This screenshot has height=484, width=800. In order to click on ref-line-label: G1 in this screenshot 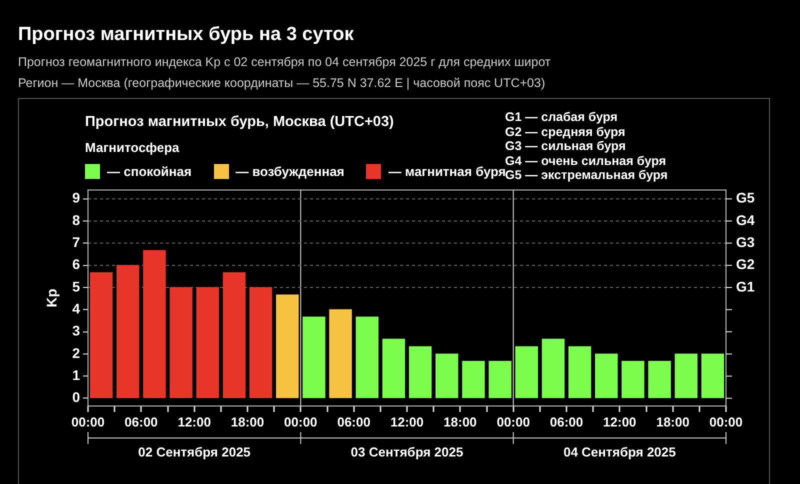, I will do `click(745, 286)`.